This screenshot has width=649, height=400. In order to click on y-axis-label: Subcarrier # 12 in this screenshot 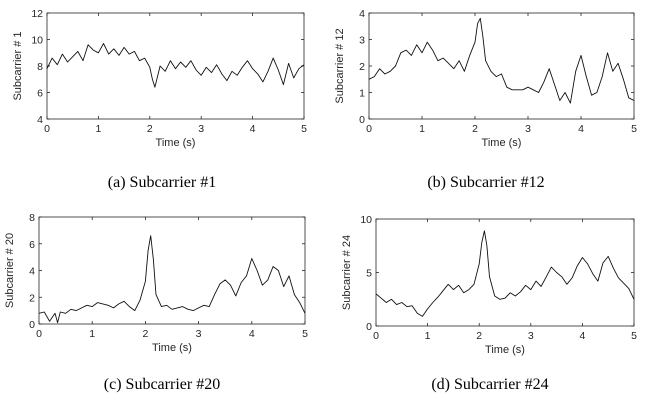, I will do `click(340, 65)`.